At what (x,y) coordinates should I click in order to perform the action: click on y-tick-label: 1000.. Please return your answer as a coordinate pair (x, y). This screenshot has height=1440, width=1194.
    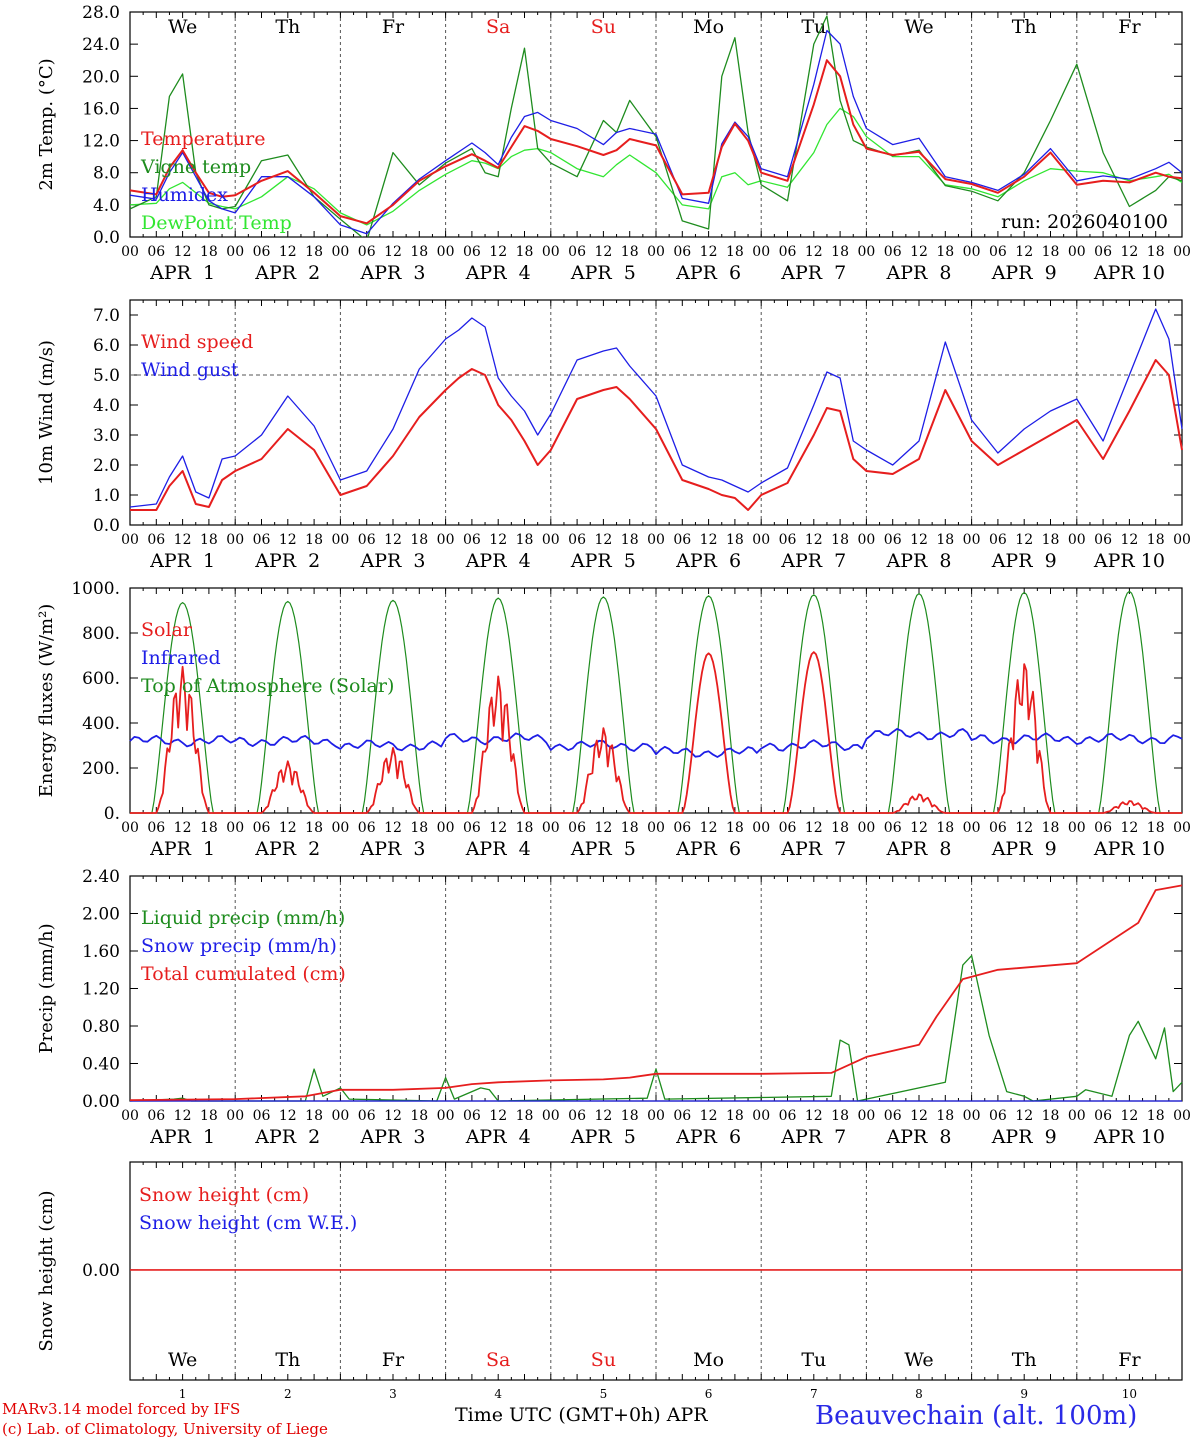
    Looking at the image, I should click on (95, 589).